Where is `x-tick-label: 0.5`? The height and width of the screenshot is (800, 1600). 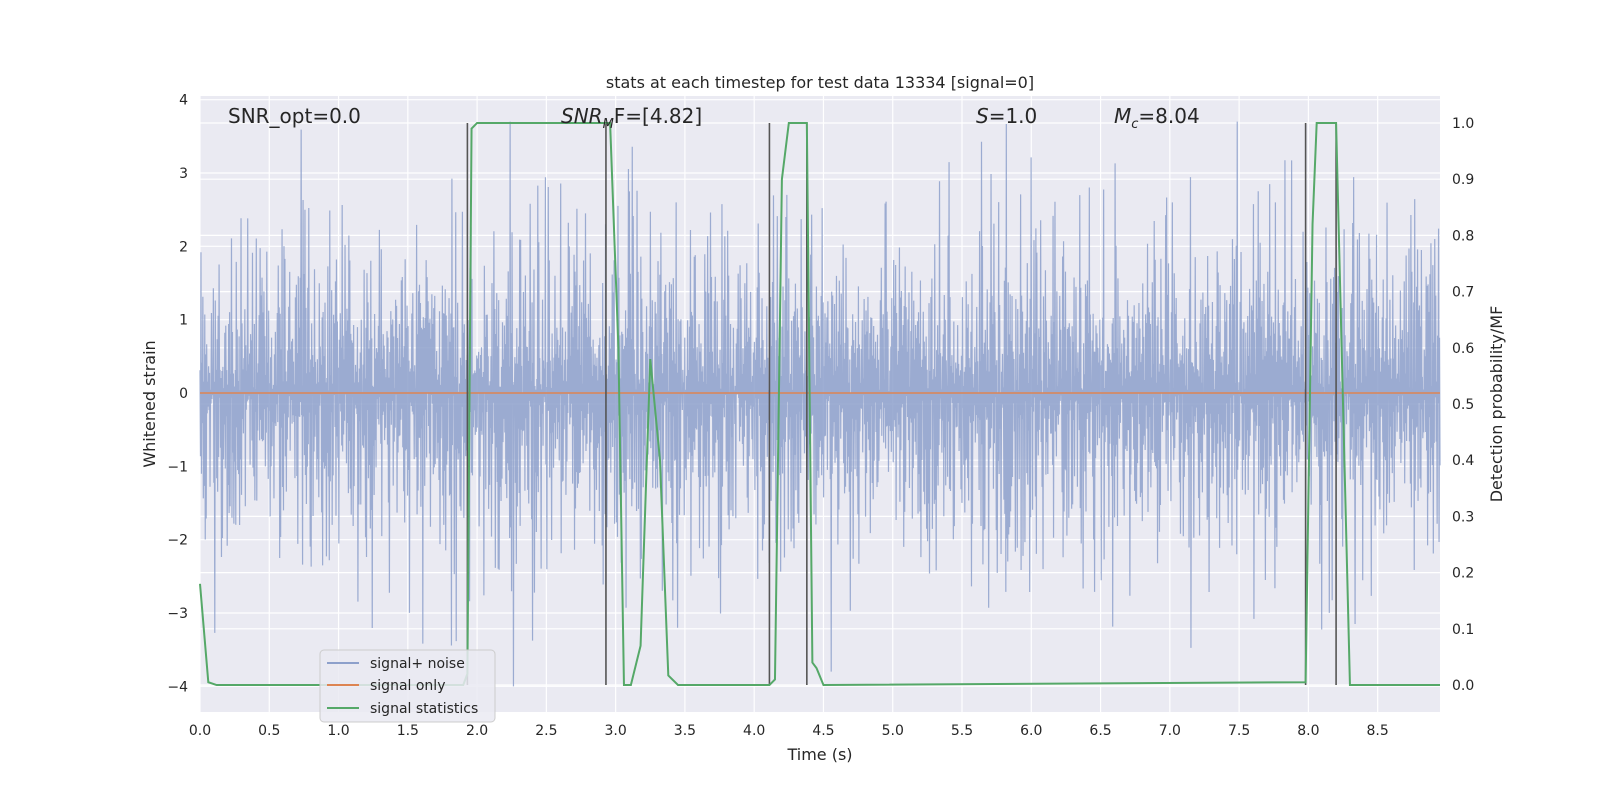 x-tick-label: 0.5 is located at coordinates (269, 731).